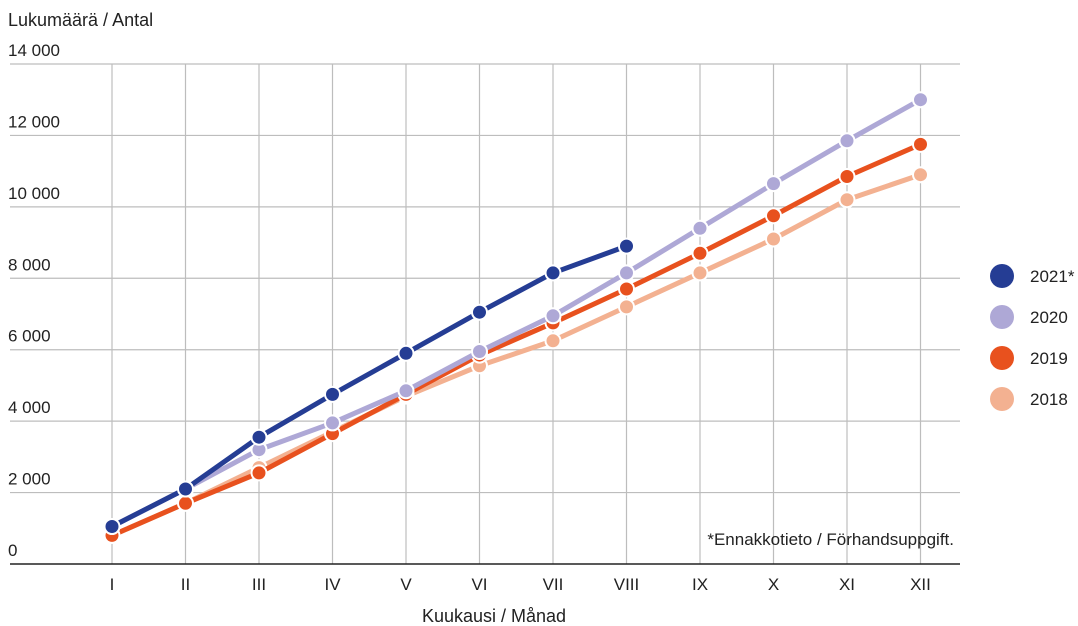  What do you see at coordinates (520, 584) in the screenshot?
I see `x-axis-ticks: I II III IV V VI VII VIII IX X XI XII` at bounding box center [520, 584].